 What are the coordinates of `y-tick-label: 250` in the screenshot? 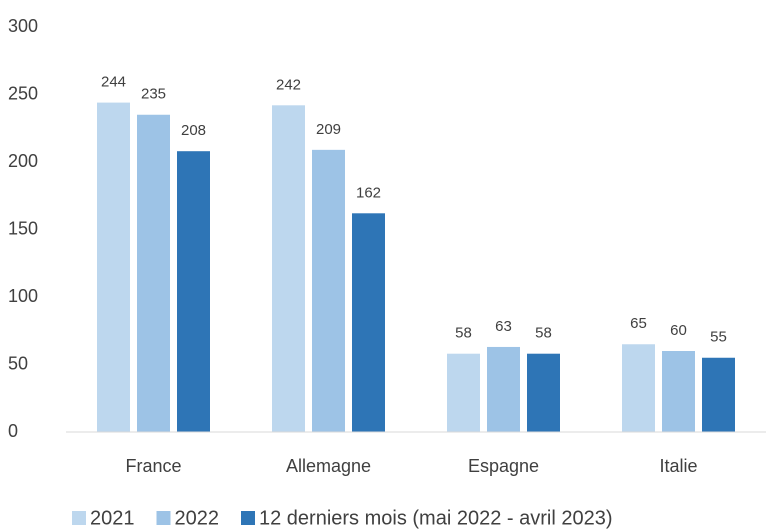 It's located at (23, 93).